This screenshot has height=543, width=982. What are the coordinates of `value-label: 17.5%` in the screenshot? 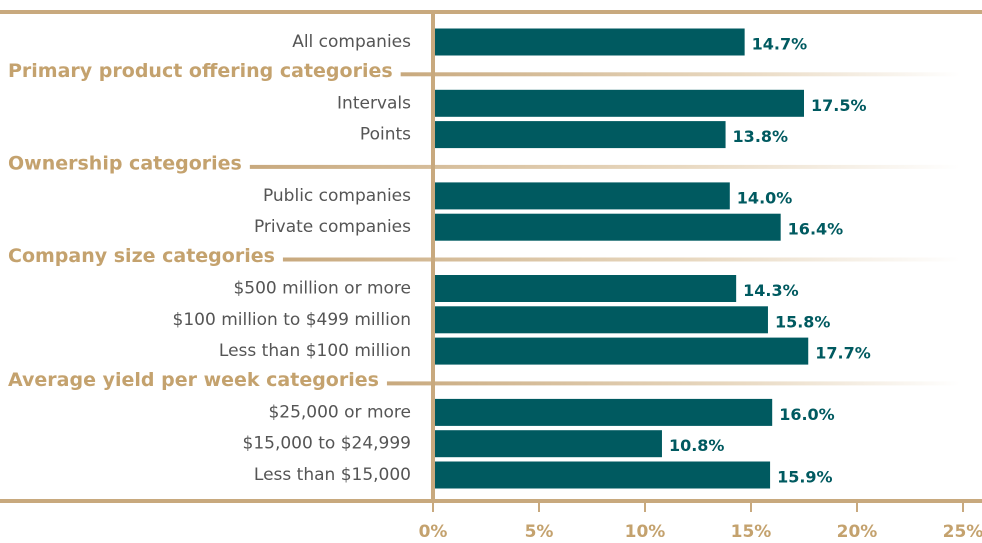 It's located at (839, 105).